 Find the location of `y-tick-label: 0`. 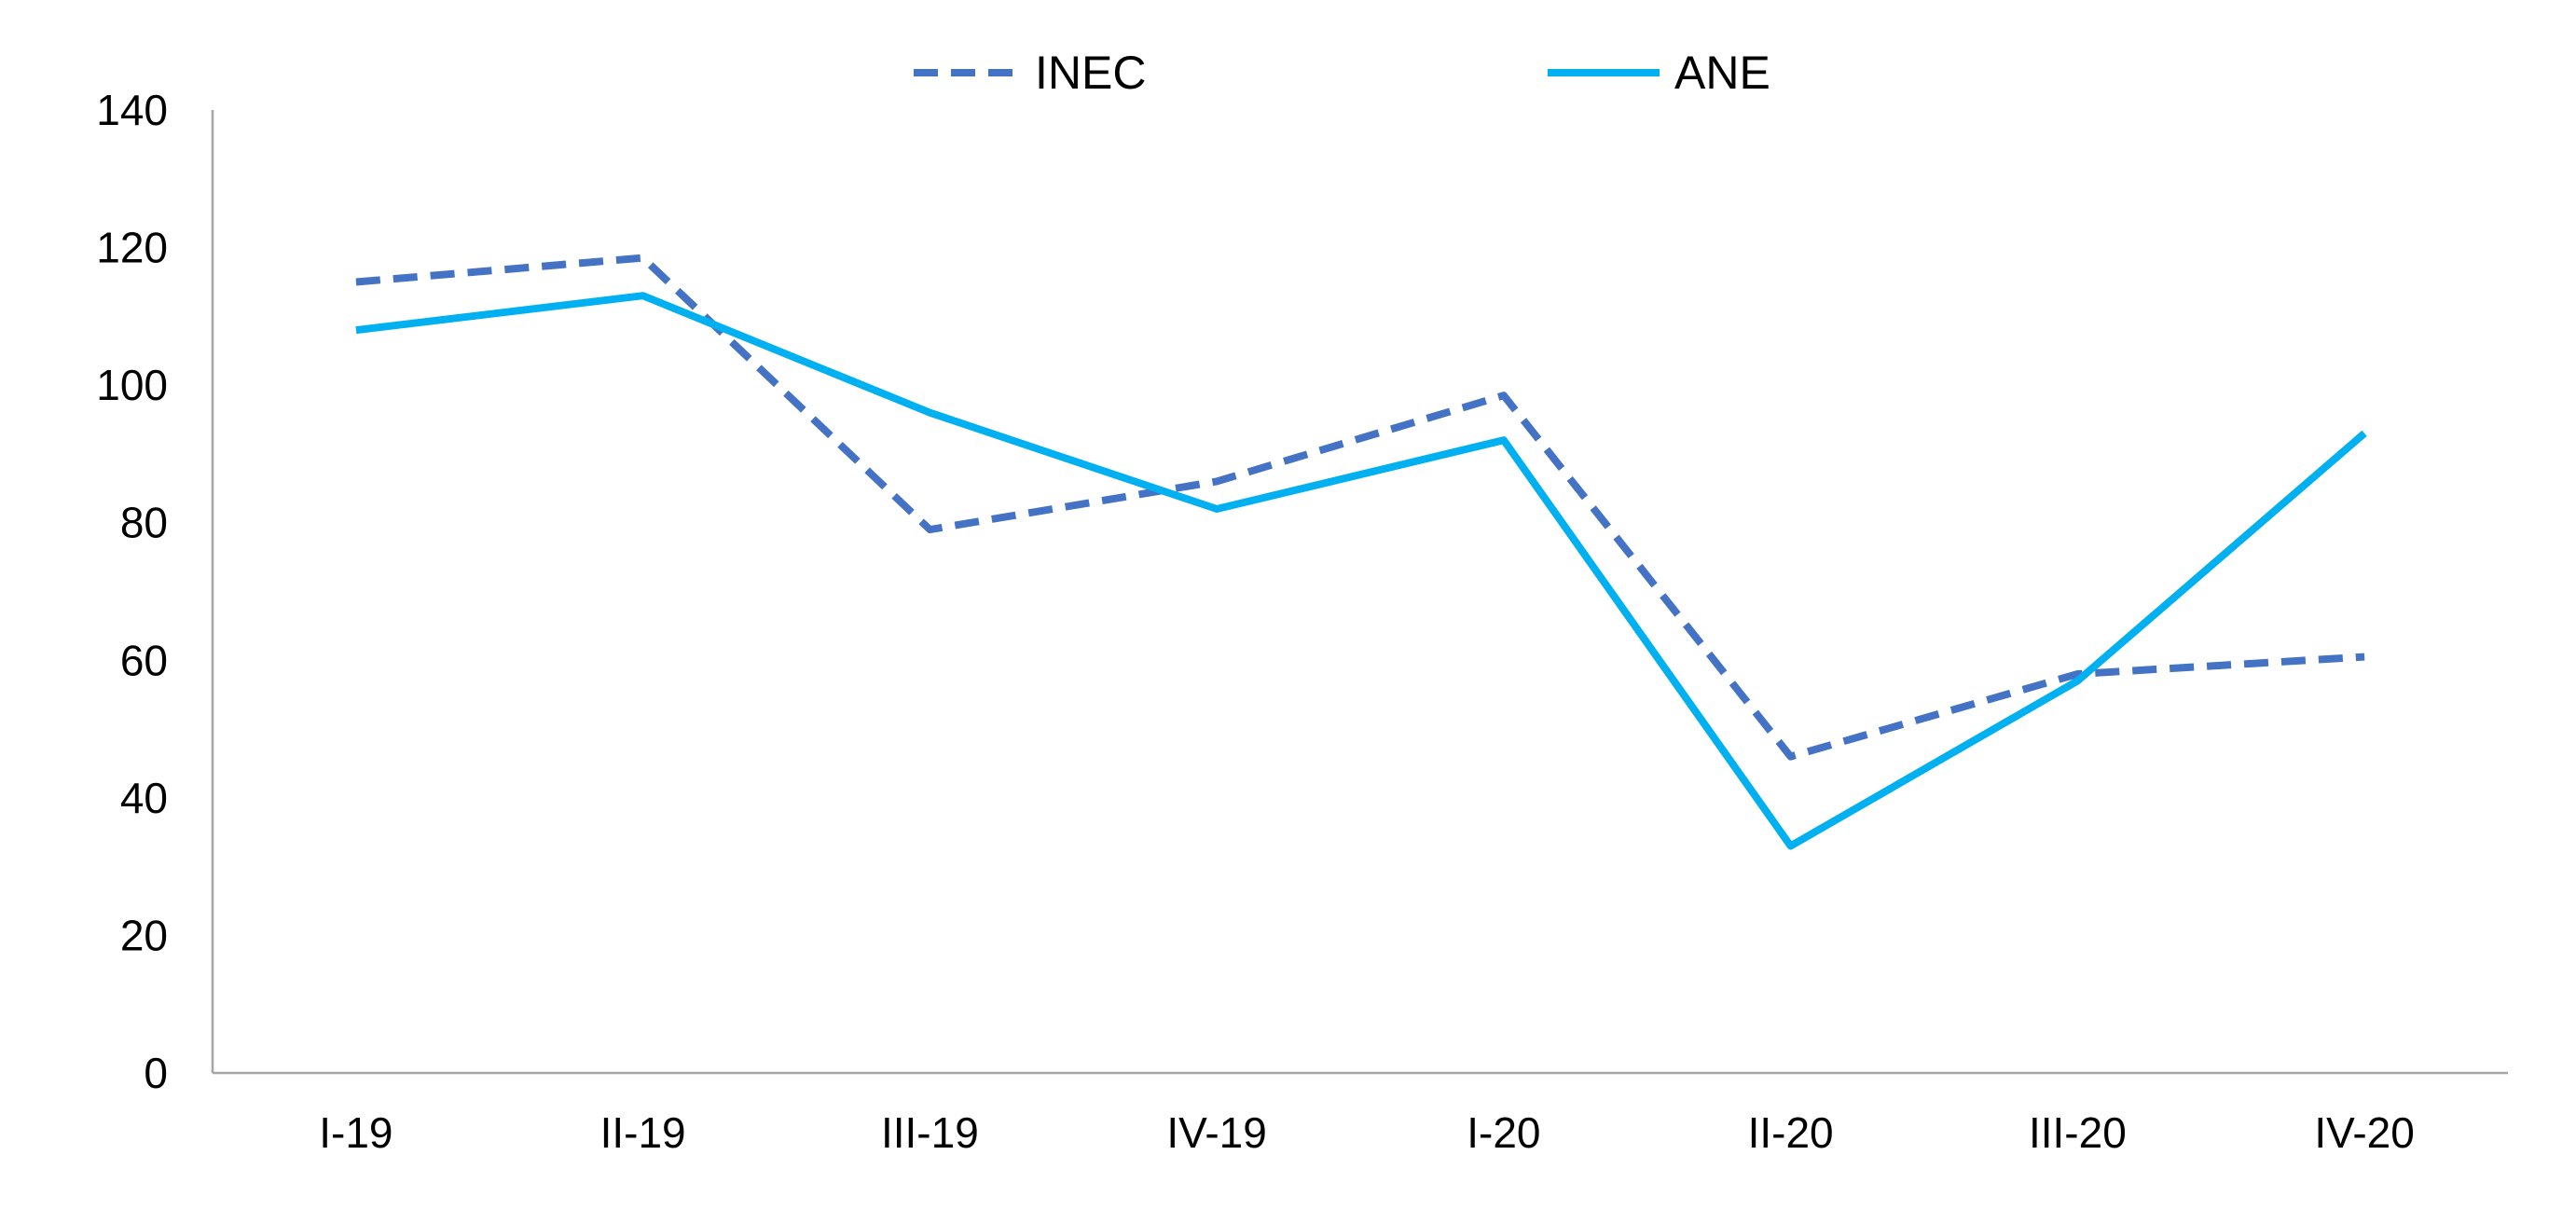

y-tick-label: 0 is located at coordinates (156, 1073).